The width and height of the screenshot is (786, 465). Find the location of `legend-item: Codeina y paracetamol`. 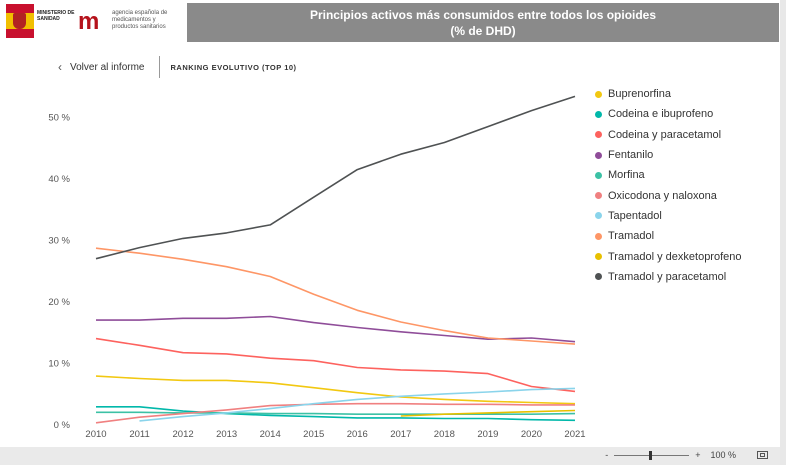

legend-item: Codeina y paracetamol is located at coordinates (668, 135).